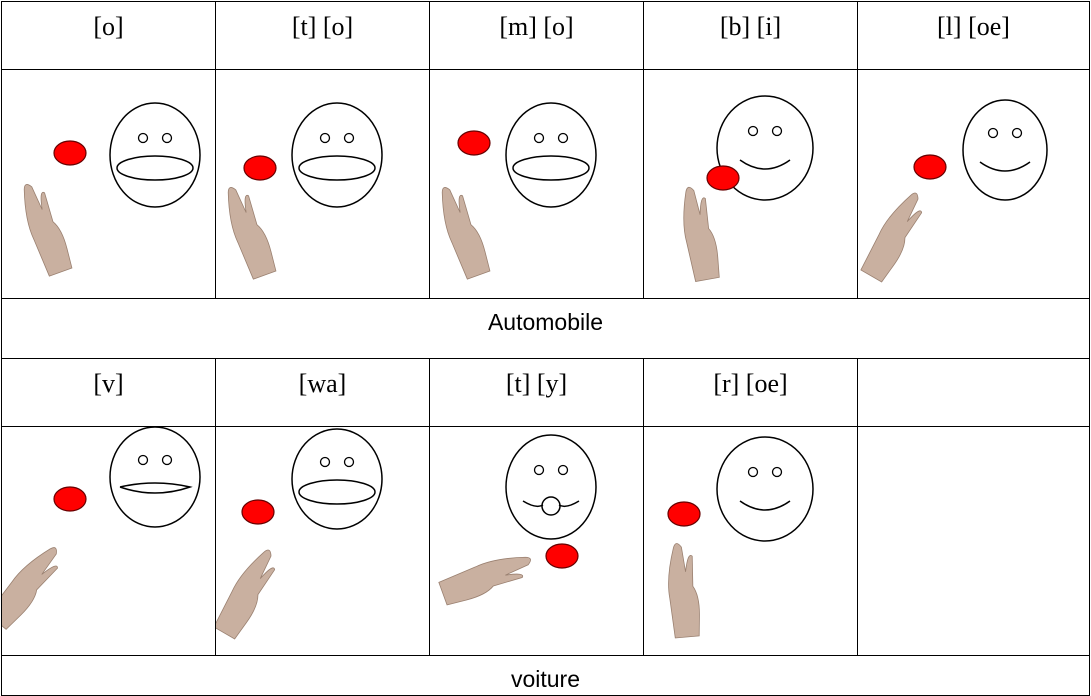 The height and width of the screenshot is (696, 1091). I want to click on syllable-cell: [o], so click(108, 35).